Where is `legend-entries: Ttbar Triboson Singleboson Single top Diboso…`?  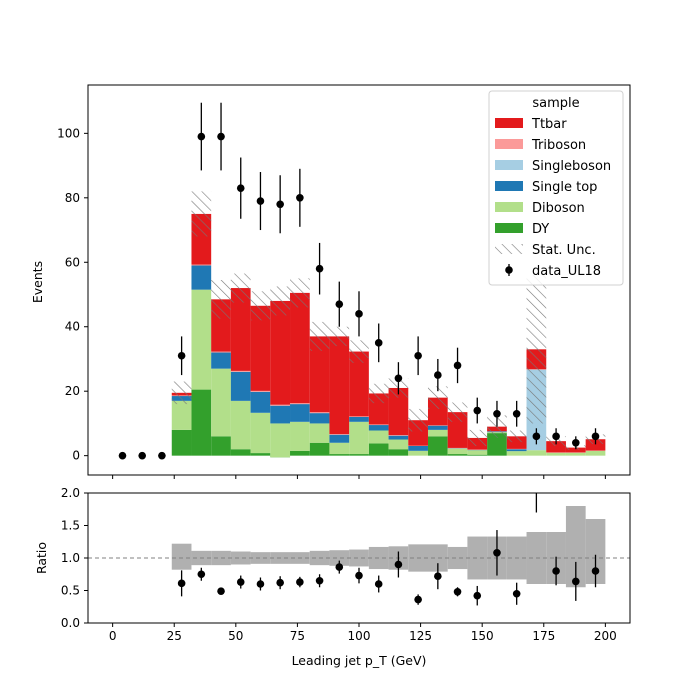
legend-entries: Ttbar Triboson Singleboson Single top Diboso… is located at coordinates (553, 198).